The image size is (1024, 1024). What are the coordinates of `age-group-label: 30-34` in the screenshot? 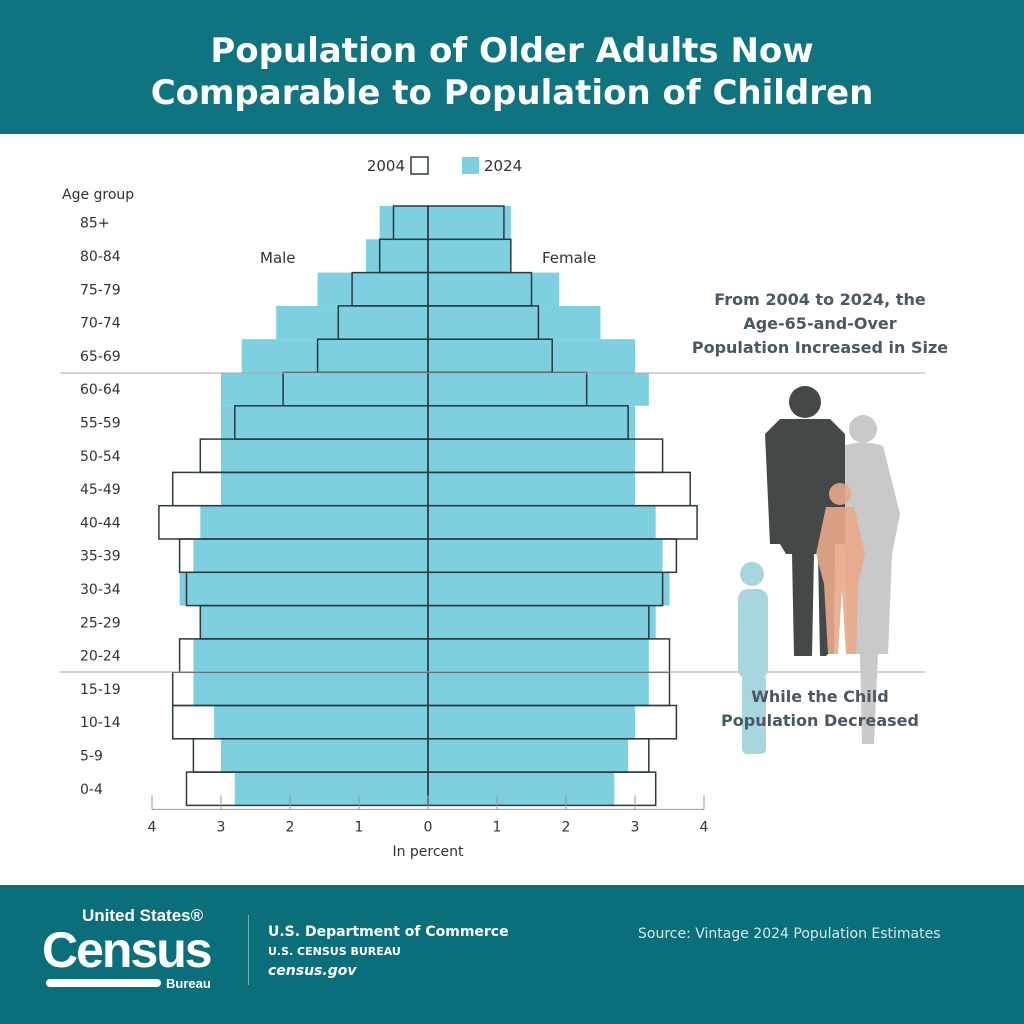 It's located at (100, 590).